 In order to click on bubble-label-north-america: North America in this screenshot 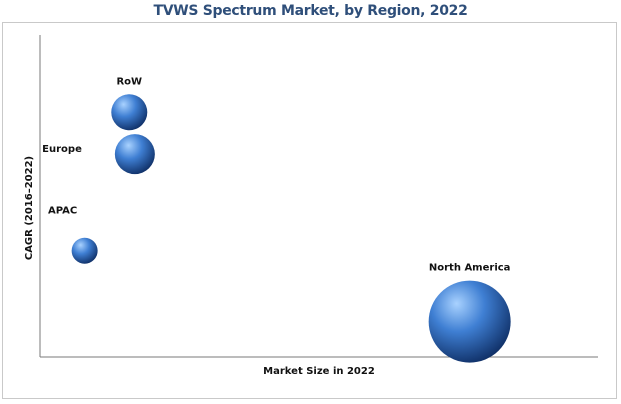, I will do `click(470, 268)`.